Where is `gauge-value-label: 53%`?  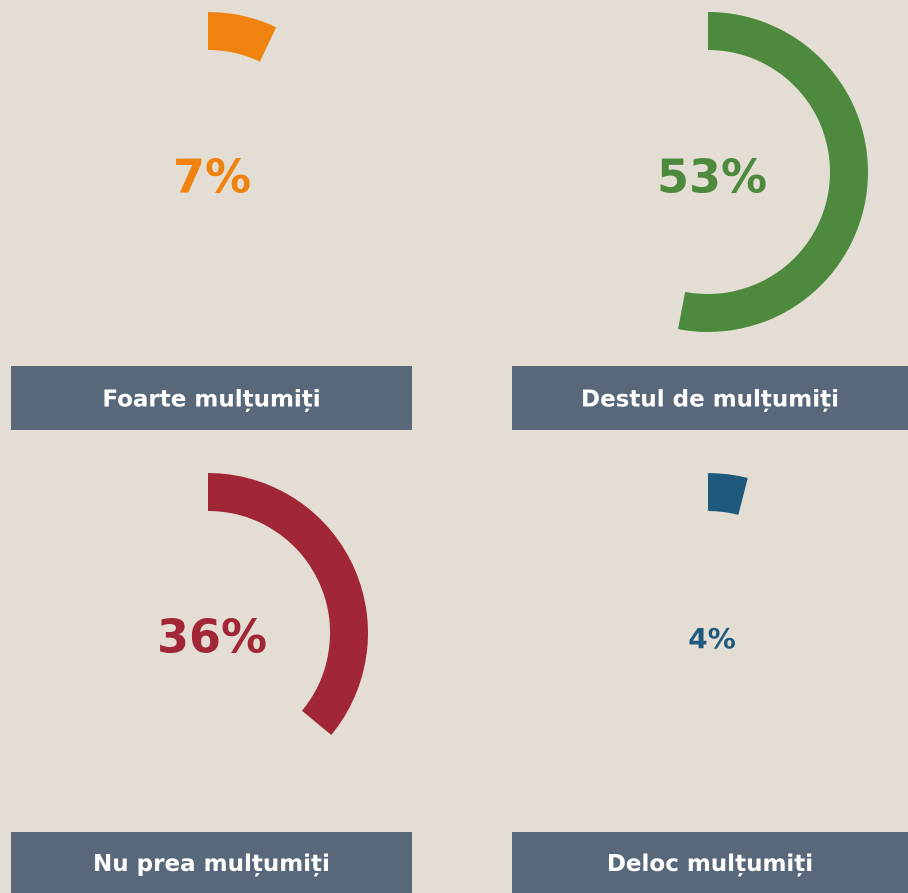
gauge-value-label: 53% is located at coordinates (712, 177).